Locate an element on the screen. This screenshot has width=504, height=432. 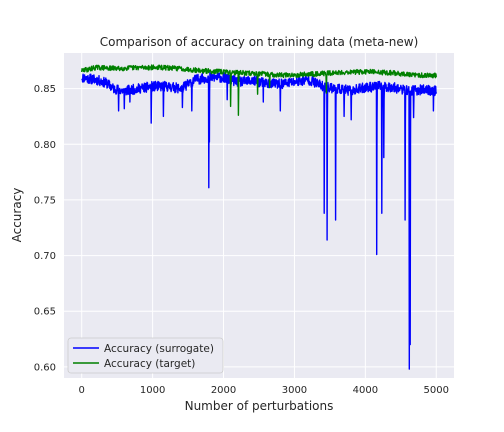
x-tick-label: 2000 is located at coordinates (223, 390).